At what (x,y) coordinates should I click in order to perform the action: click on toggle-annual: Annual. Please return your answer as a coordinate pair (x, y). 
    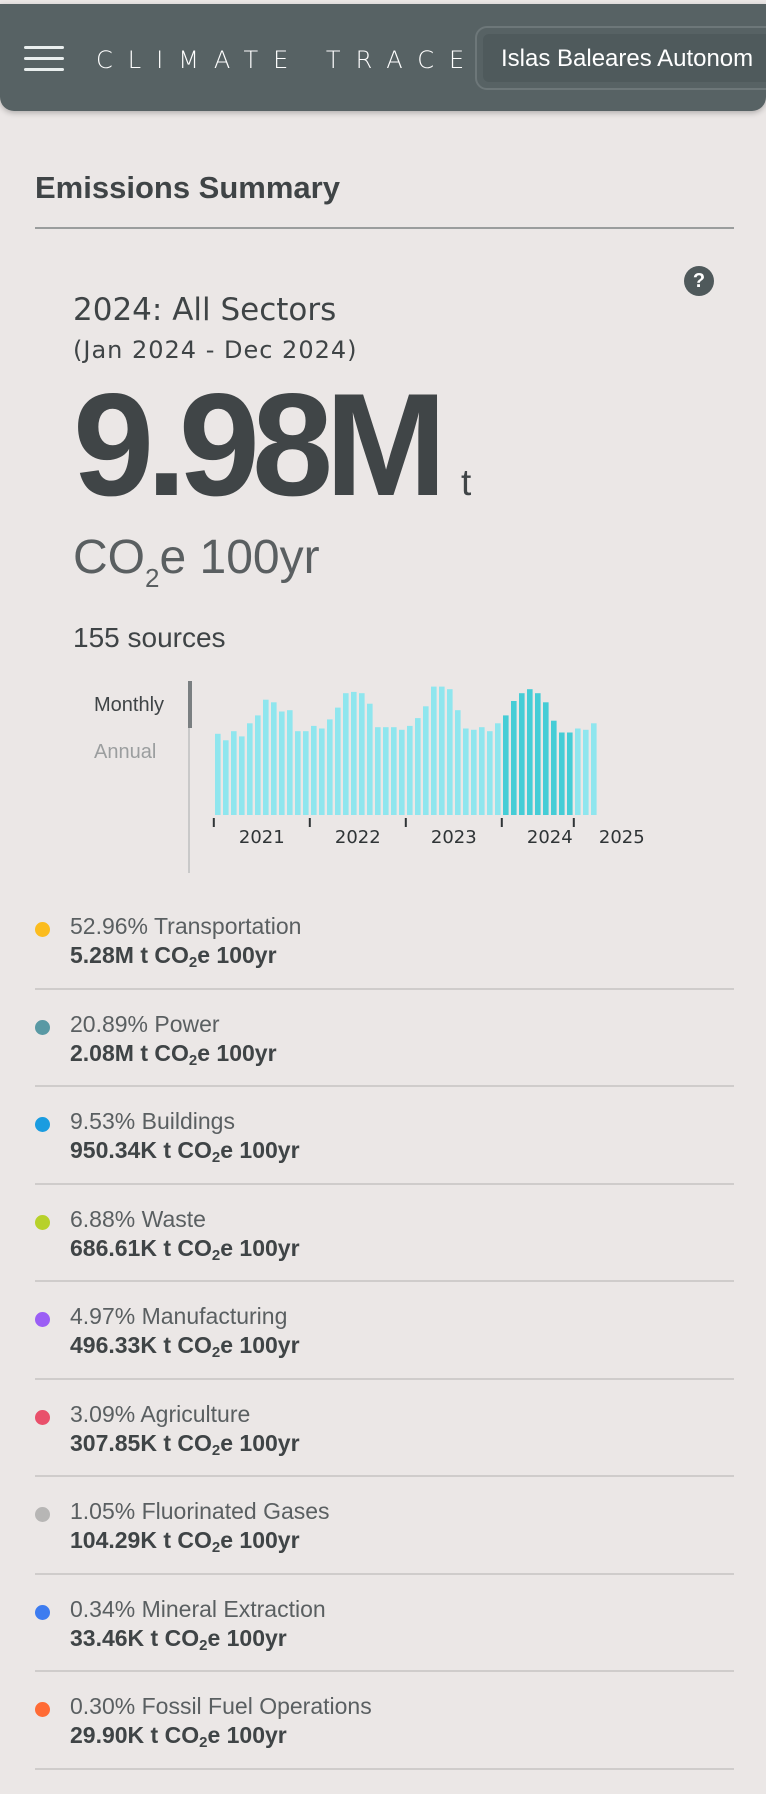
    Looking at the image, I should click on (125, 752).